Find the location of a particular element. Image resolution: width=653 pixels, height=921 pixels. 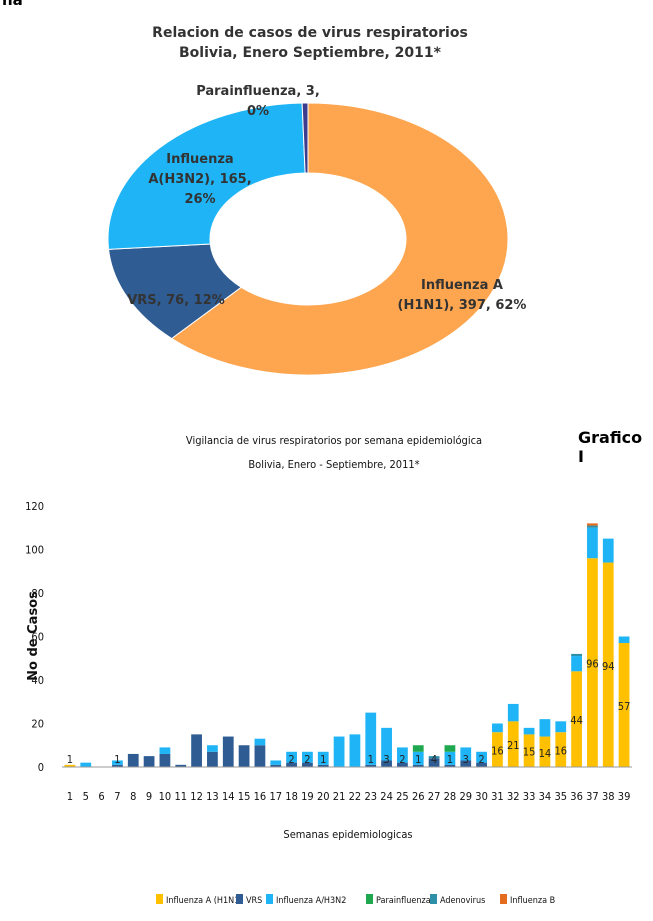

data-label: 57 is located at coordinates (624, 706).